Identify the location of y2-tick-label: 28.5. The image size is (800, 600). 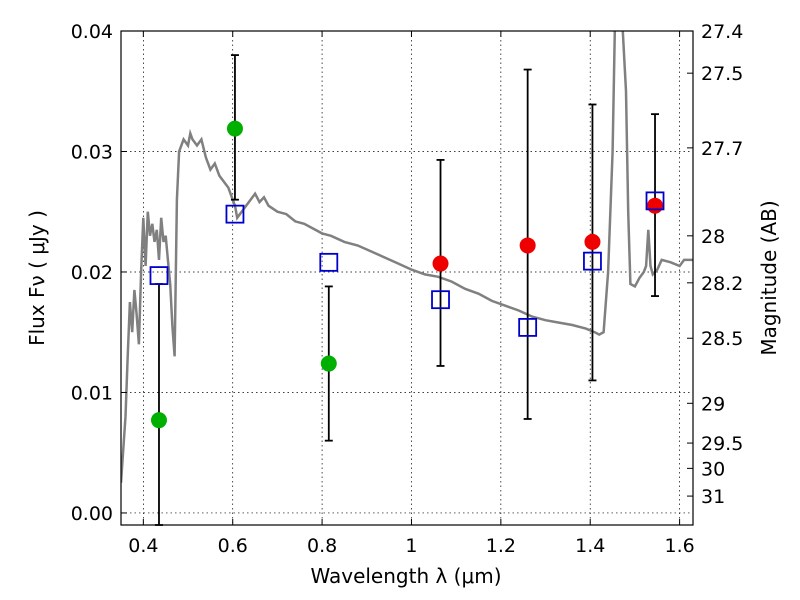
(722, 339).